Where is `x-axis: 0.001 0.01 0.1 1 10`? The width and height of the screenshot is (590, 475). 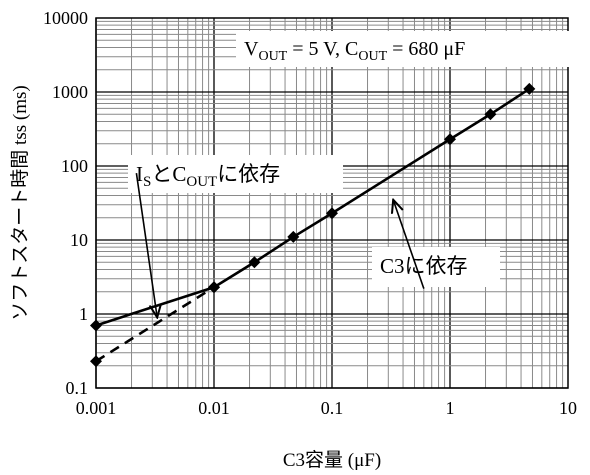
x-axis: 0.001 0.01 0.1 1 10 is located at coordinates (326, 408).